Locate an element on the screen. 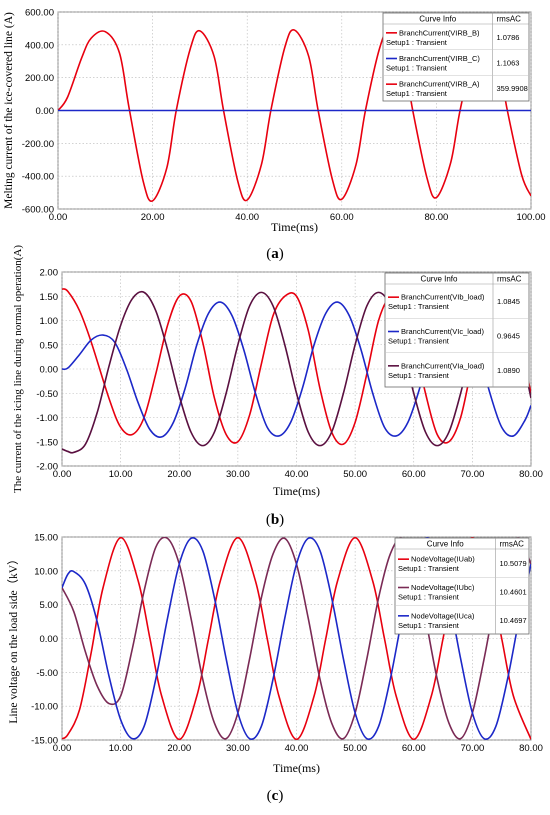 The width and height of the screenshot is (550, 815). y-tick-label: -600.00 is located at coordinates (38, 210).